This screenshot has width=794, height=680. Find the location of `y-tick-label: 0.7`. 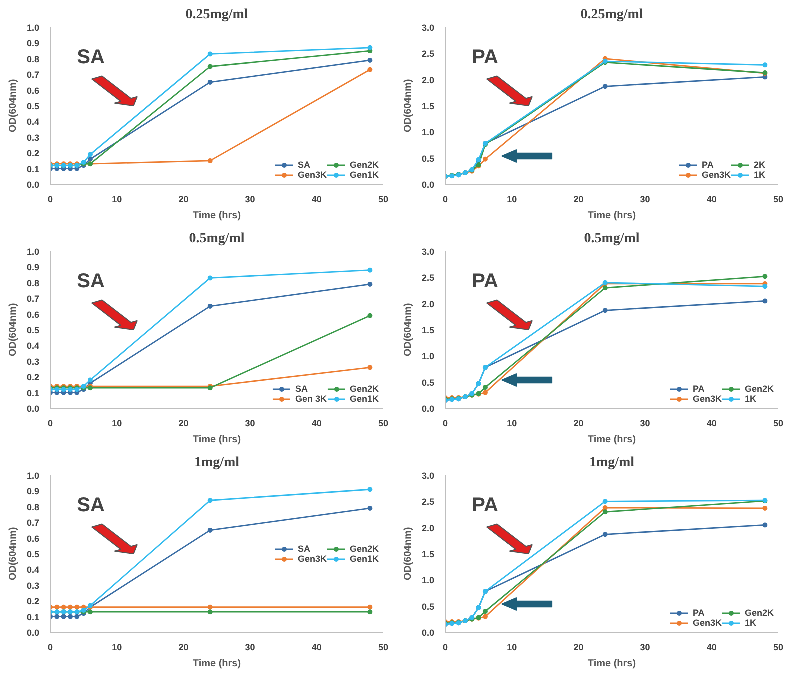

y-tick-label: 0.7 is located at coordinates (33, 299).